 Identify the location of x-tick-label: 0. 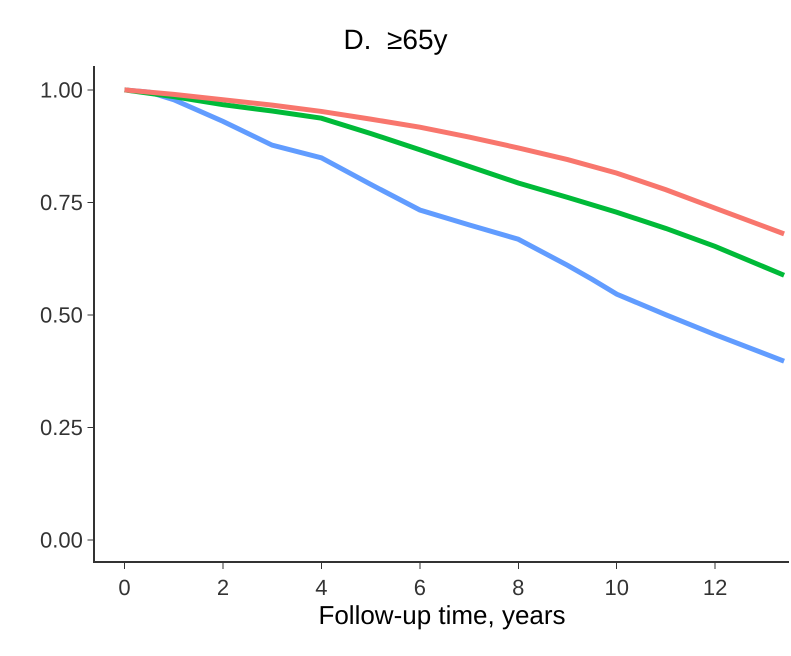
(124, 587).